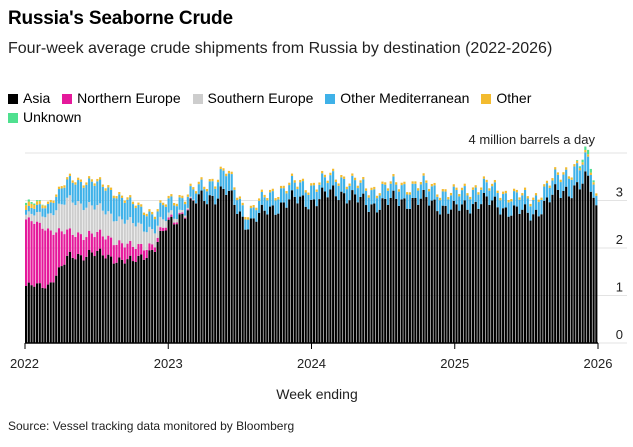  Describe the element at coordinates (42, 205) in the screenshot. I see `bar-segment-unknown` at that location.